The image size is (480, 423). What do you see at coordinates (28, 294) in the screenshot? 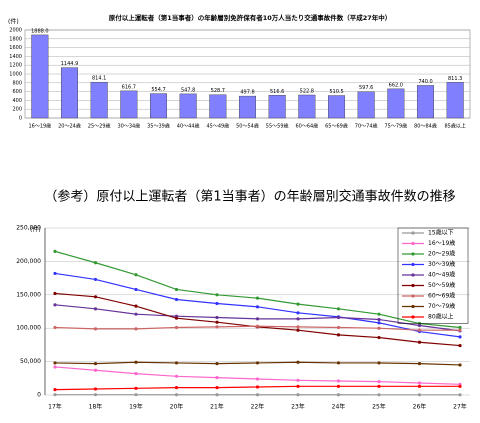
I see `y-tick-label: 150,000` at bounding box center [28, 294].